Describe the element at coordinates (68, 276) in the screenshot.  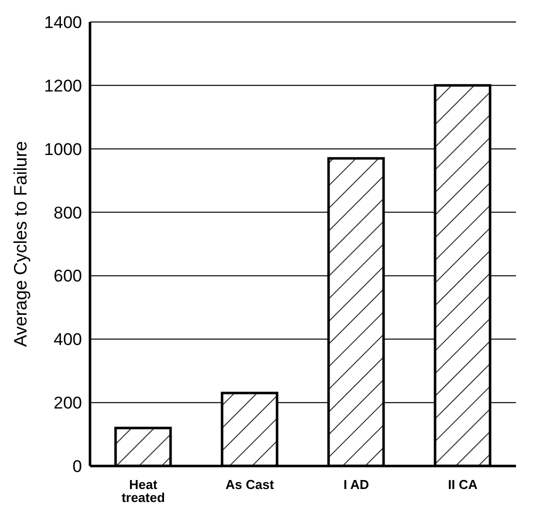
I see `y-tick-label: 600` at that location.